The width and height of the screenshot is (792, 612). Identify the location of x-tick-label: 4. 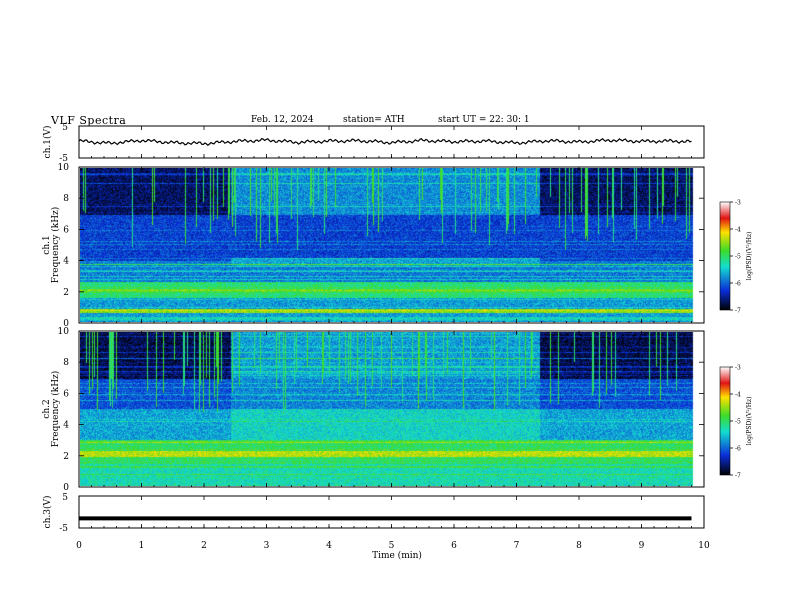
(329, 546).